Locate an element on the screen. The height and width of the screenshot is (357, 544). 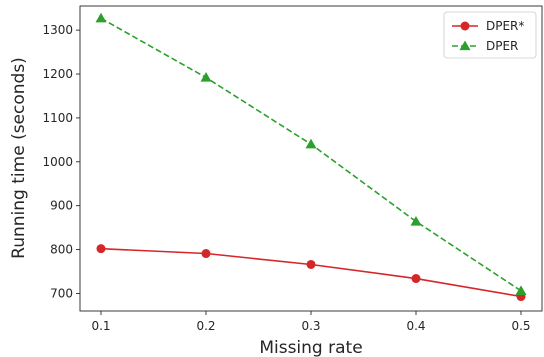
legend: DPER* DPER is located at coordinates (490, 35).